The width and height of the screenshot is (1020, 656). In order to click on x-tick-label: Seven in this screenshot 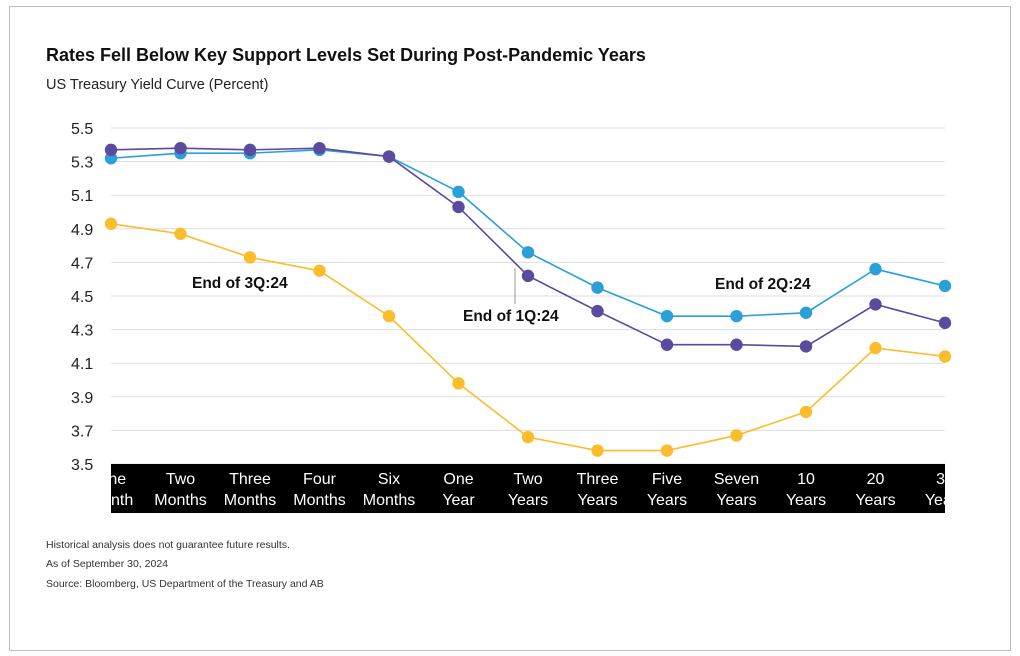, I will do `click(736, 479)`.